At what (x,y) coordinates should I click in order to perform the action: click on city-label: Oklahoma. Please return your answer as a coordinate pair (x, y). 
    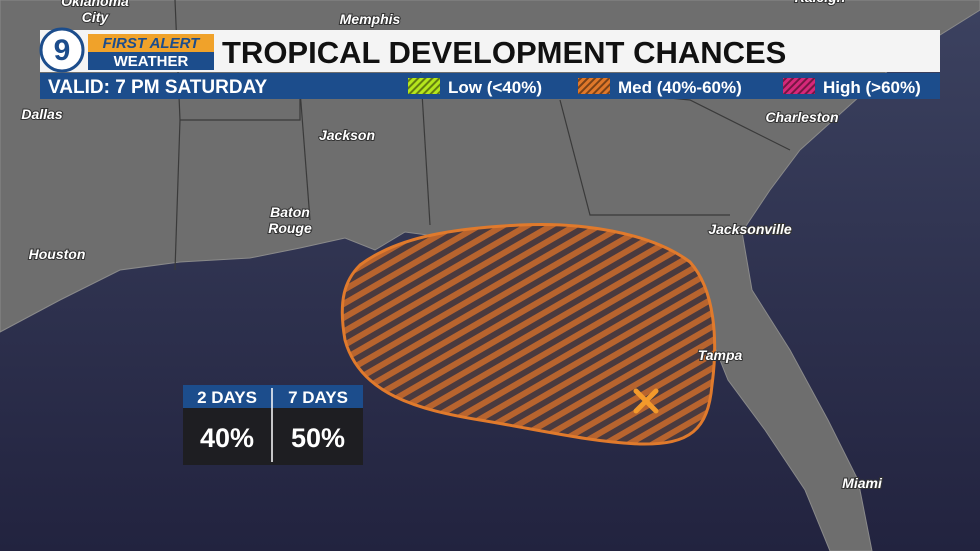
    Looking at the image, I should click on (95, 4).